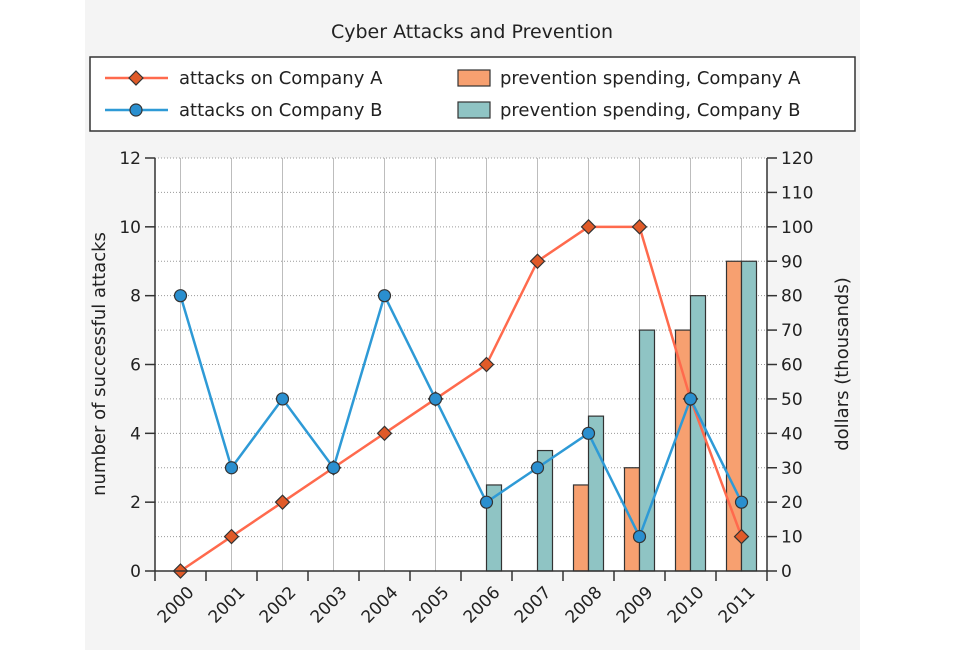 This screenshot has width=975, height=650. I want to click on point-attacks-a-2011, so click(741, 536).